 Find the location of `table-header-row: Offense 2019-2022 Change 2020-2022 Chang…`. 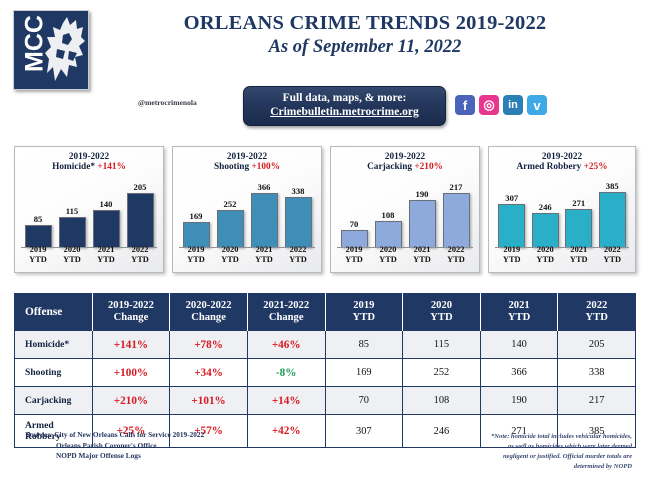

table-header-row: Offense 2019-2022 Change 2020-2022 Chang… is located at coordinates (325, 312).